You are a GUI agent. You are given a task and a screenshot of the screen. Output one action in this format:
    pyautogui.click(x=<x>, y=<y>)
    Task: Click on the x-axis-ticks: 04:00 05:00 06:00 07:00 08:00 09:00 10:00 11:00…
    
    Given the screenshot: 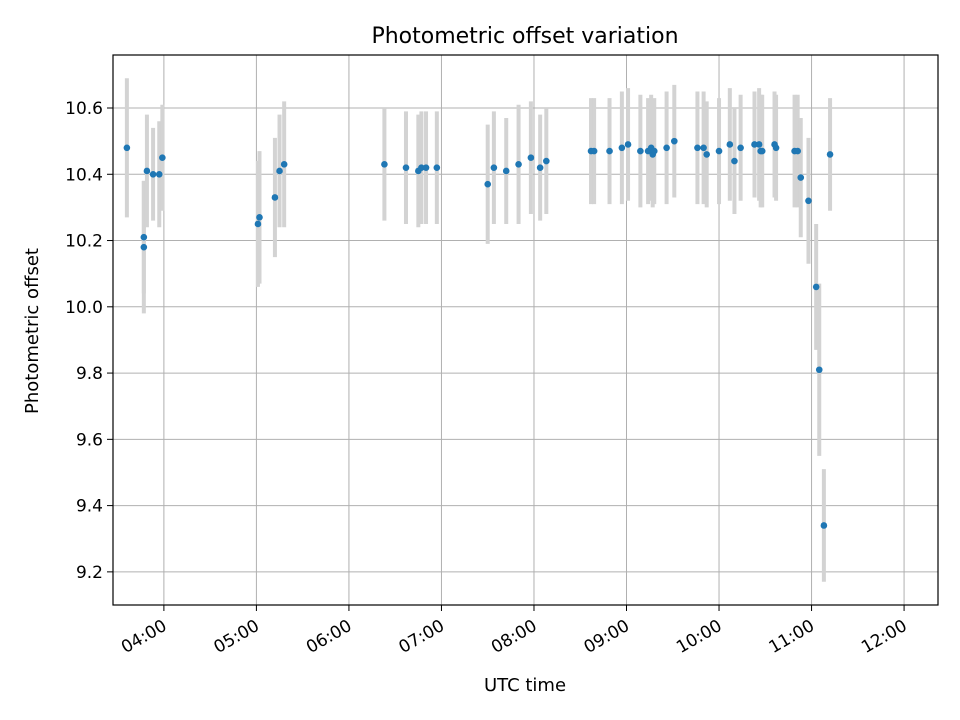 What is the action you would take?
    pyautogui.click(x=514, y=631)
    